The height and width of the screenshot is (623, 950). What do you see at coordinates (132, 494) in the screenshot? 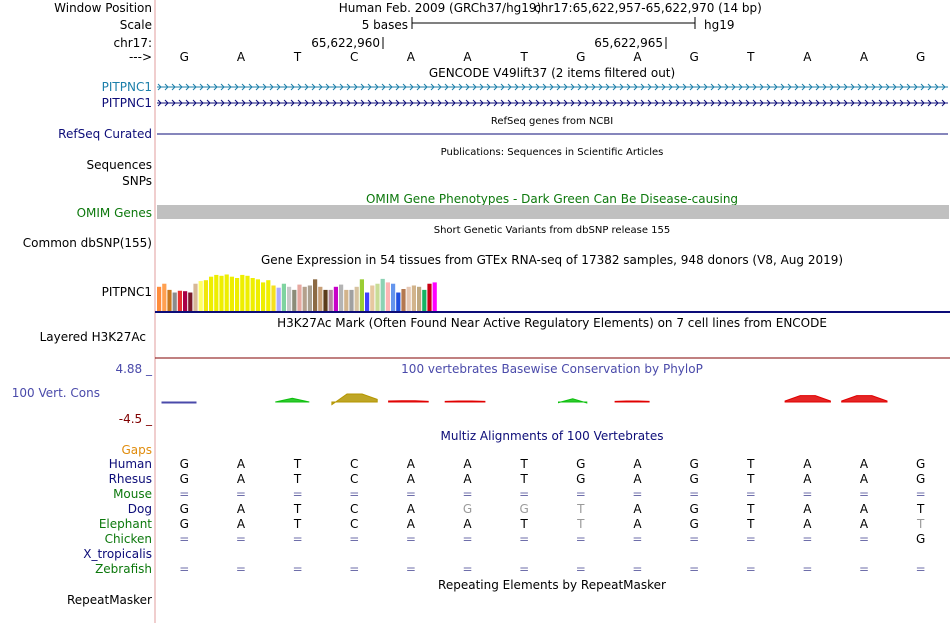
I see `species-label: Mouse` at bounding box center [132, 494].